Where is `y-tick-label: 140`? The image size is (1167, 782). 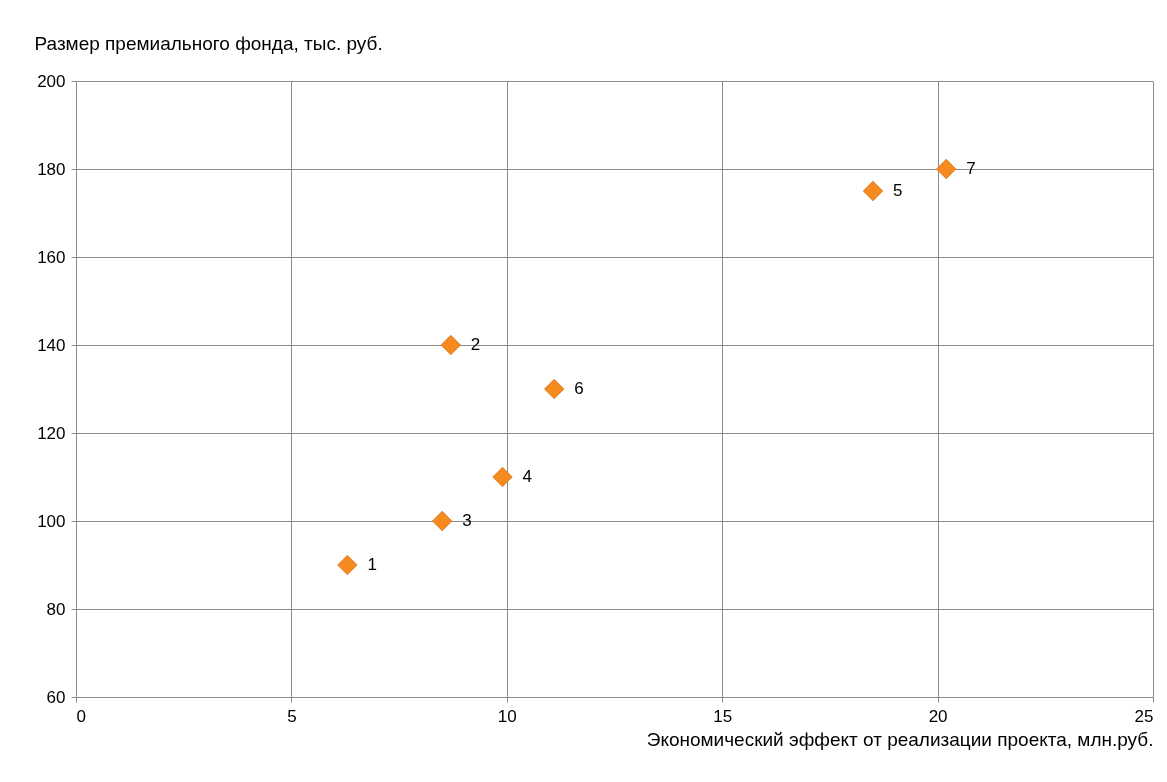 y-tick-label: 140 is located at coordinates (51, 345).